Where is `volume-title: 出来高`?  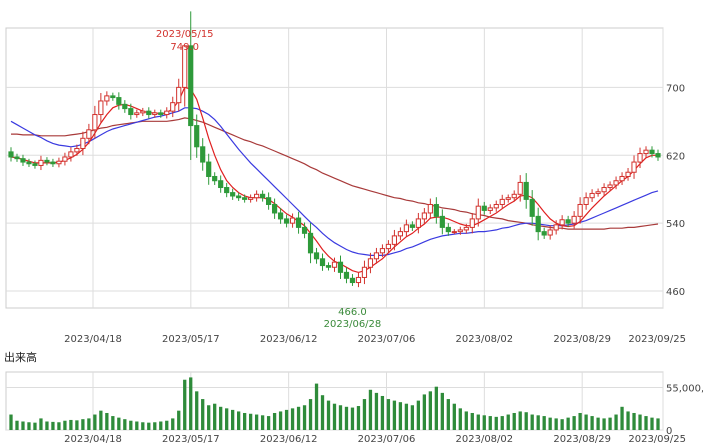
volume-title: 出来高 is located at coordinates (20, 357).